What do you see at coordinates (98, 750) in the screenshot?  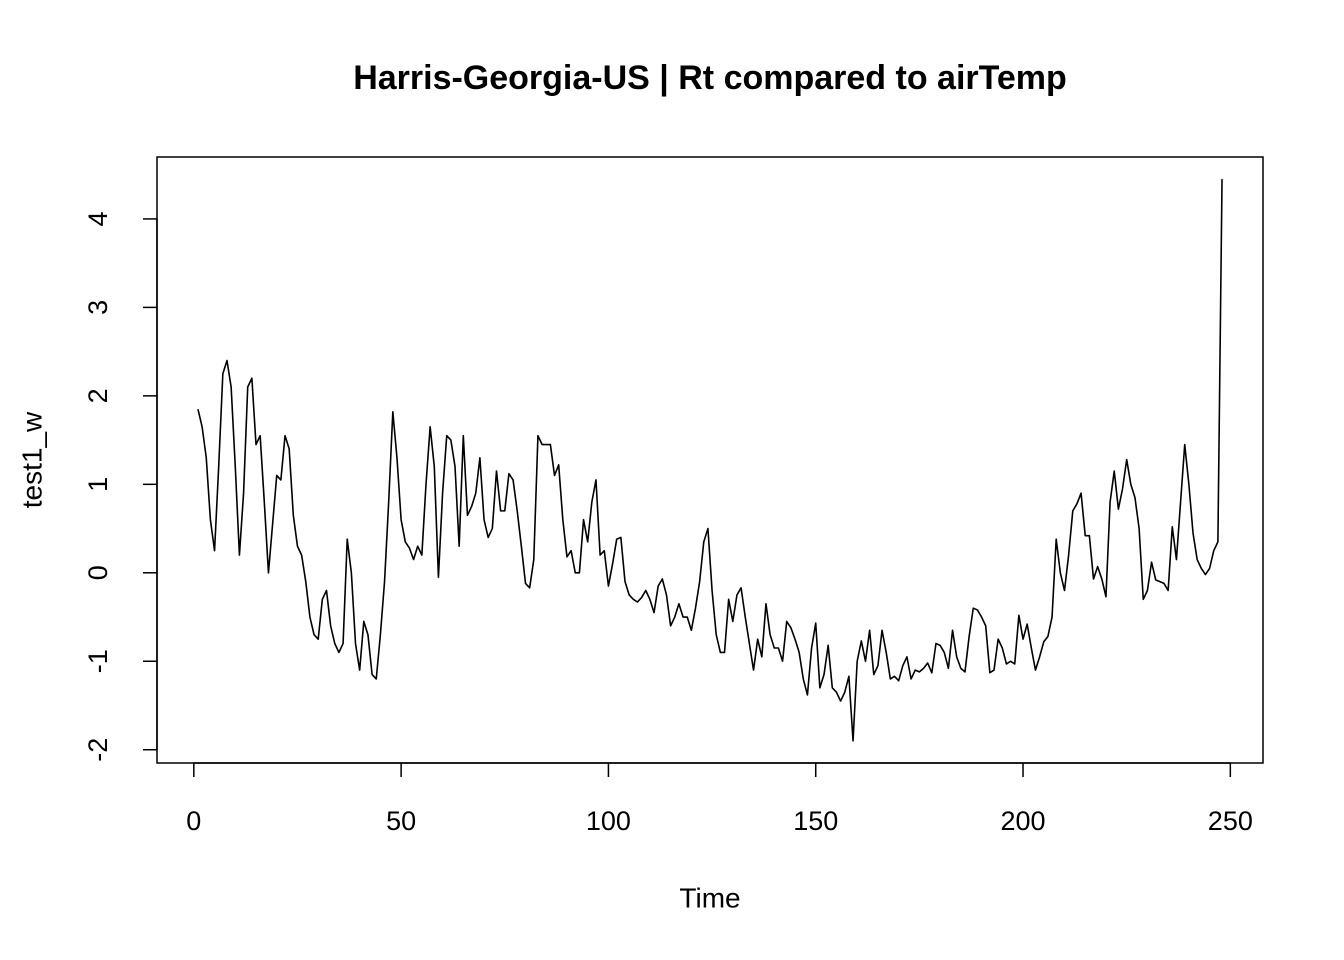 I see `y-tick-label: -2` at bounding box center [98, 750].